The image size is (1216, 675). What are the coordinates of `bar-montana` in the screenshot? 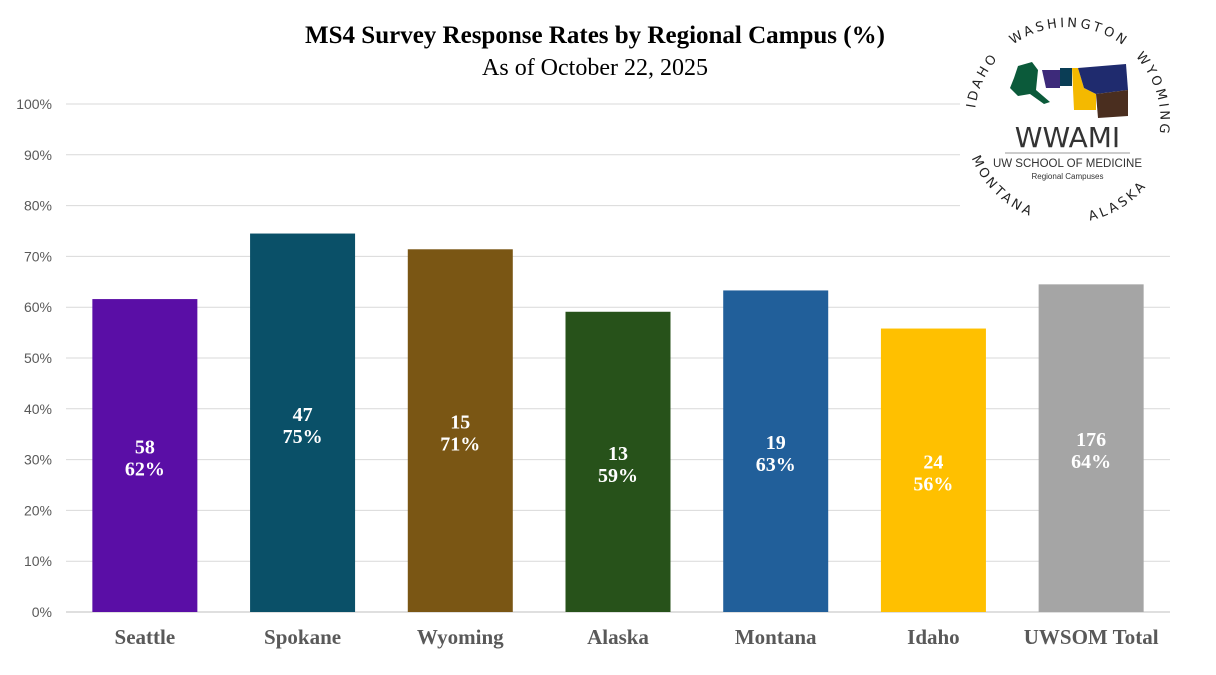 It's located at (776, 451).